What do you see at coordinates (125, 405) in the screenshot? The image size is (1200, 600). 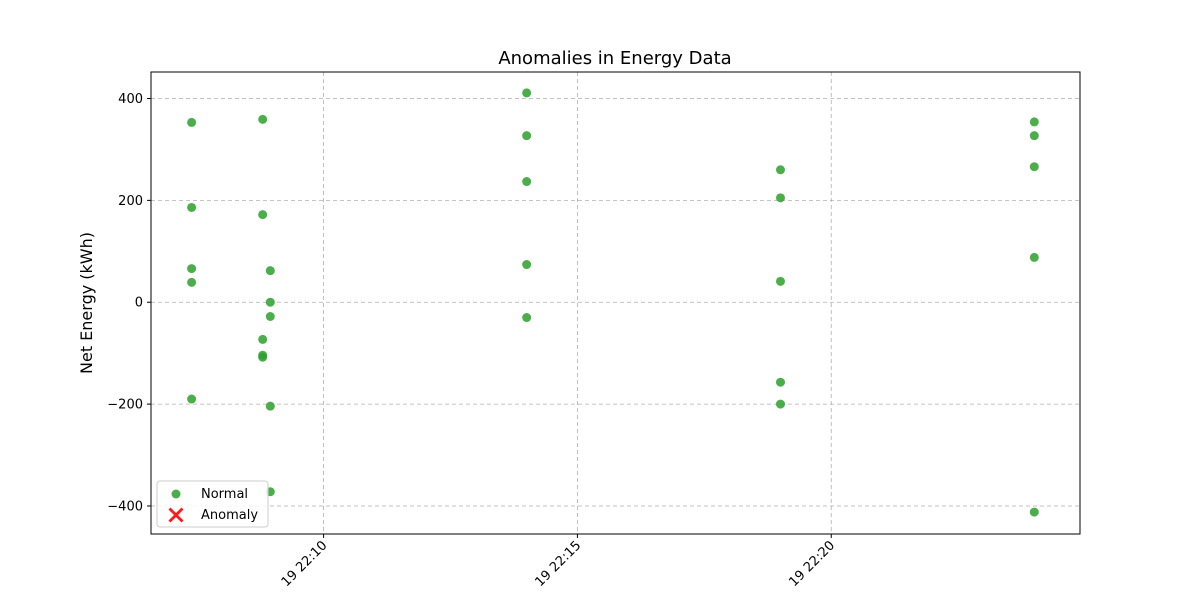 I see `y-tick-label: −200` at bounding box center [125, 405].